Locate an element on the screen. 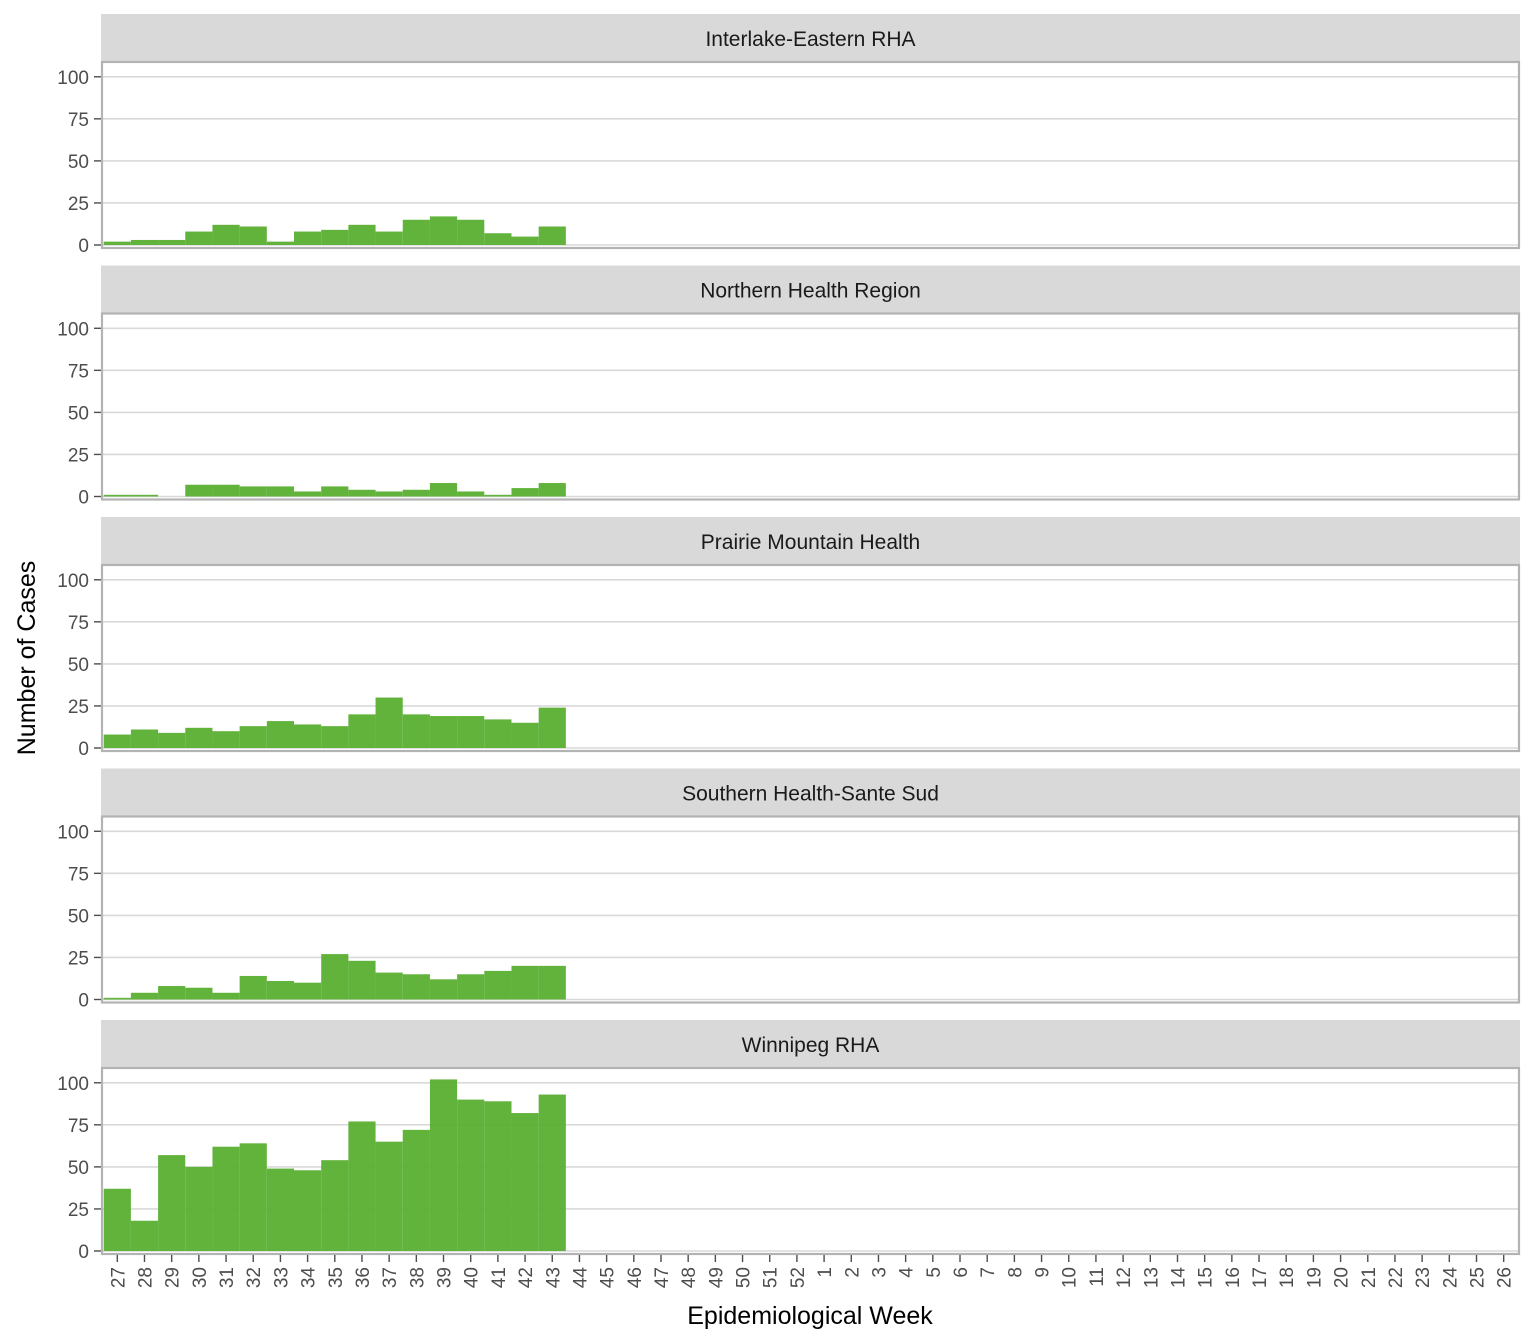 Image resolution: width=1536 pixels, height=1344 pixels. x-tick-label: 21 is located at coordinates (1369, 1277).